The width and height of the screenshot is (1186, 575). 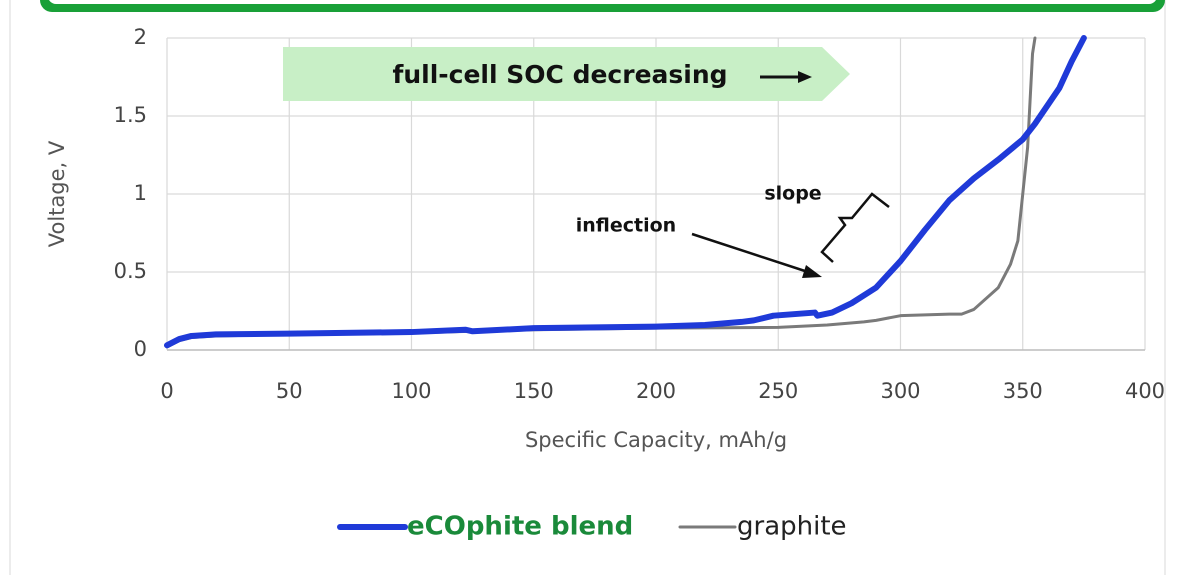 I want to click on x-tick-label: 200, so click(x=656, y=391).